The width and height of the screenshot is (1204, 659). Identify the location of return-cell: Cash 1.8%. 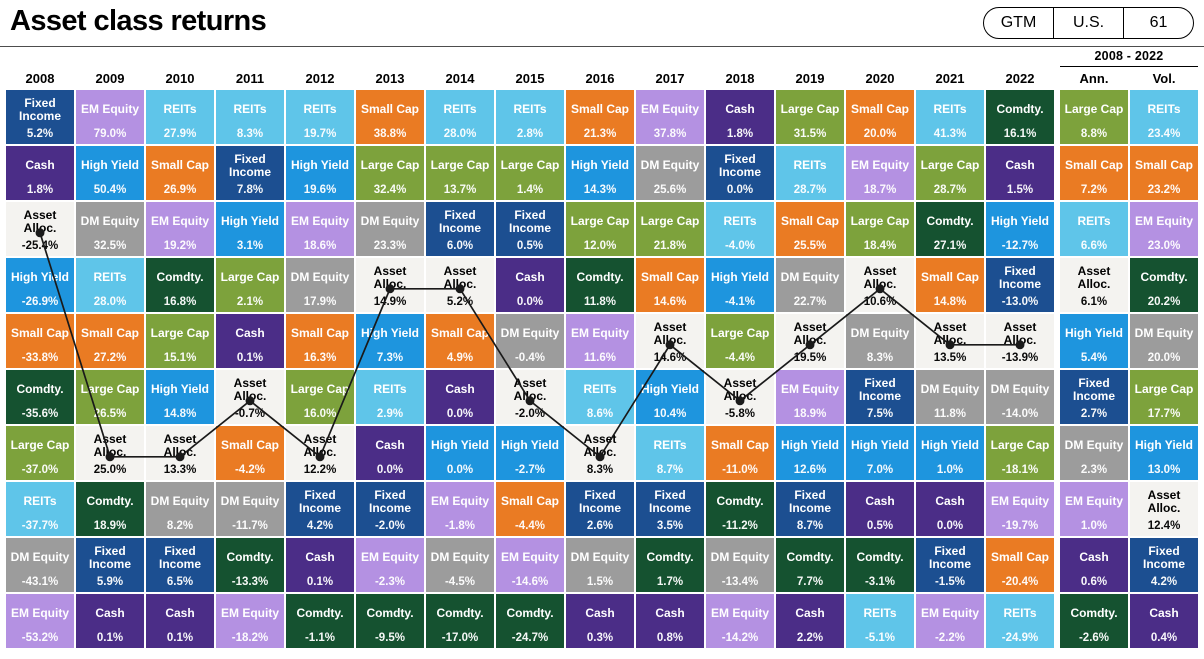
(40, 173).